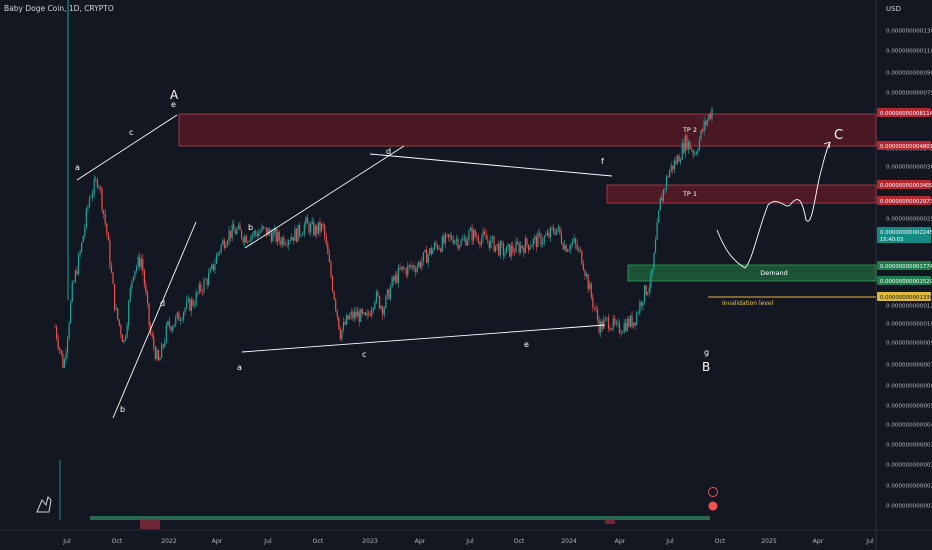  I want to click on wave-label-d2: d, so click(388, 151).